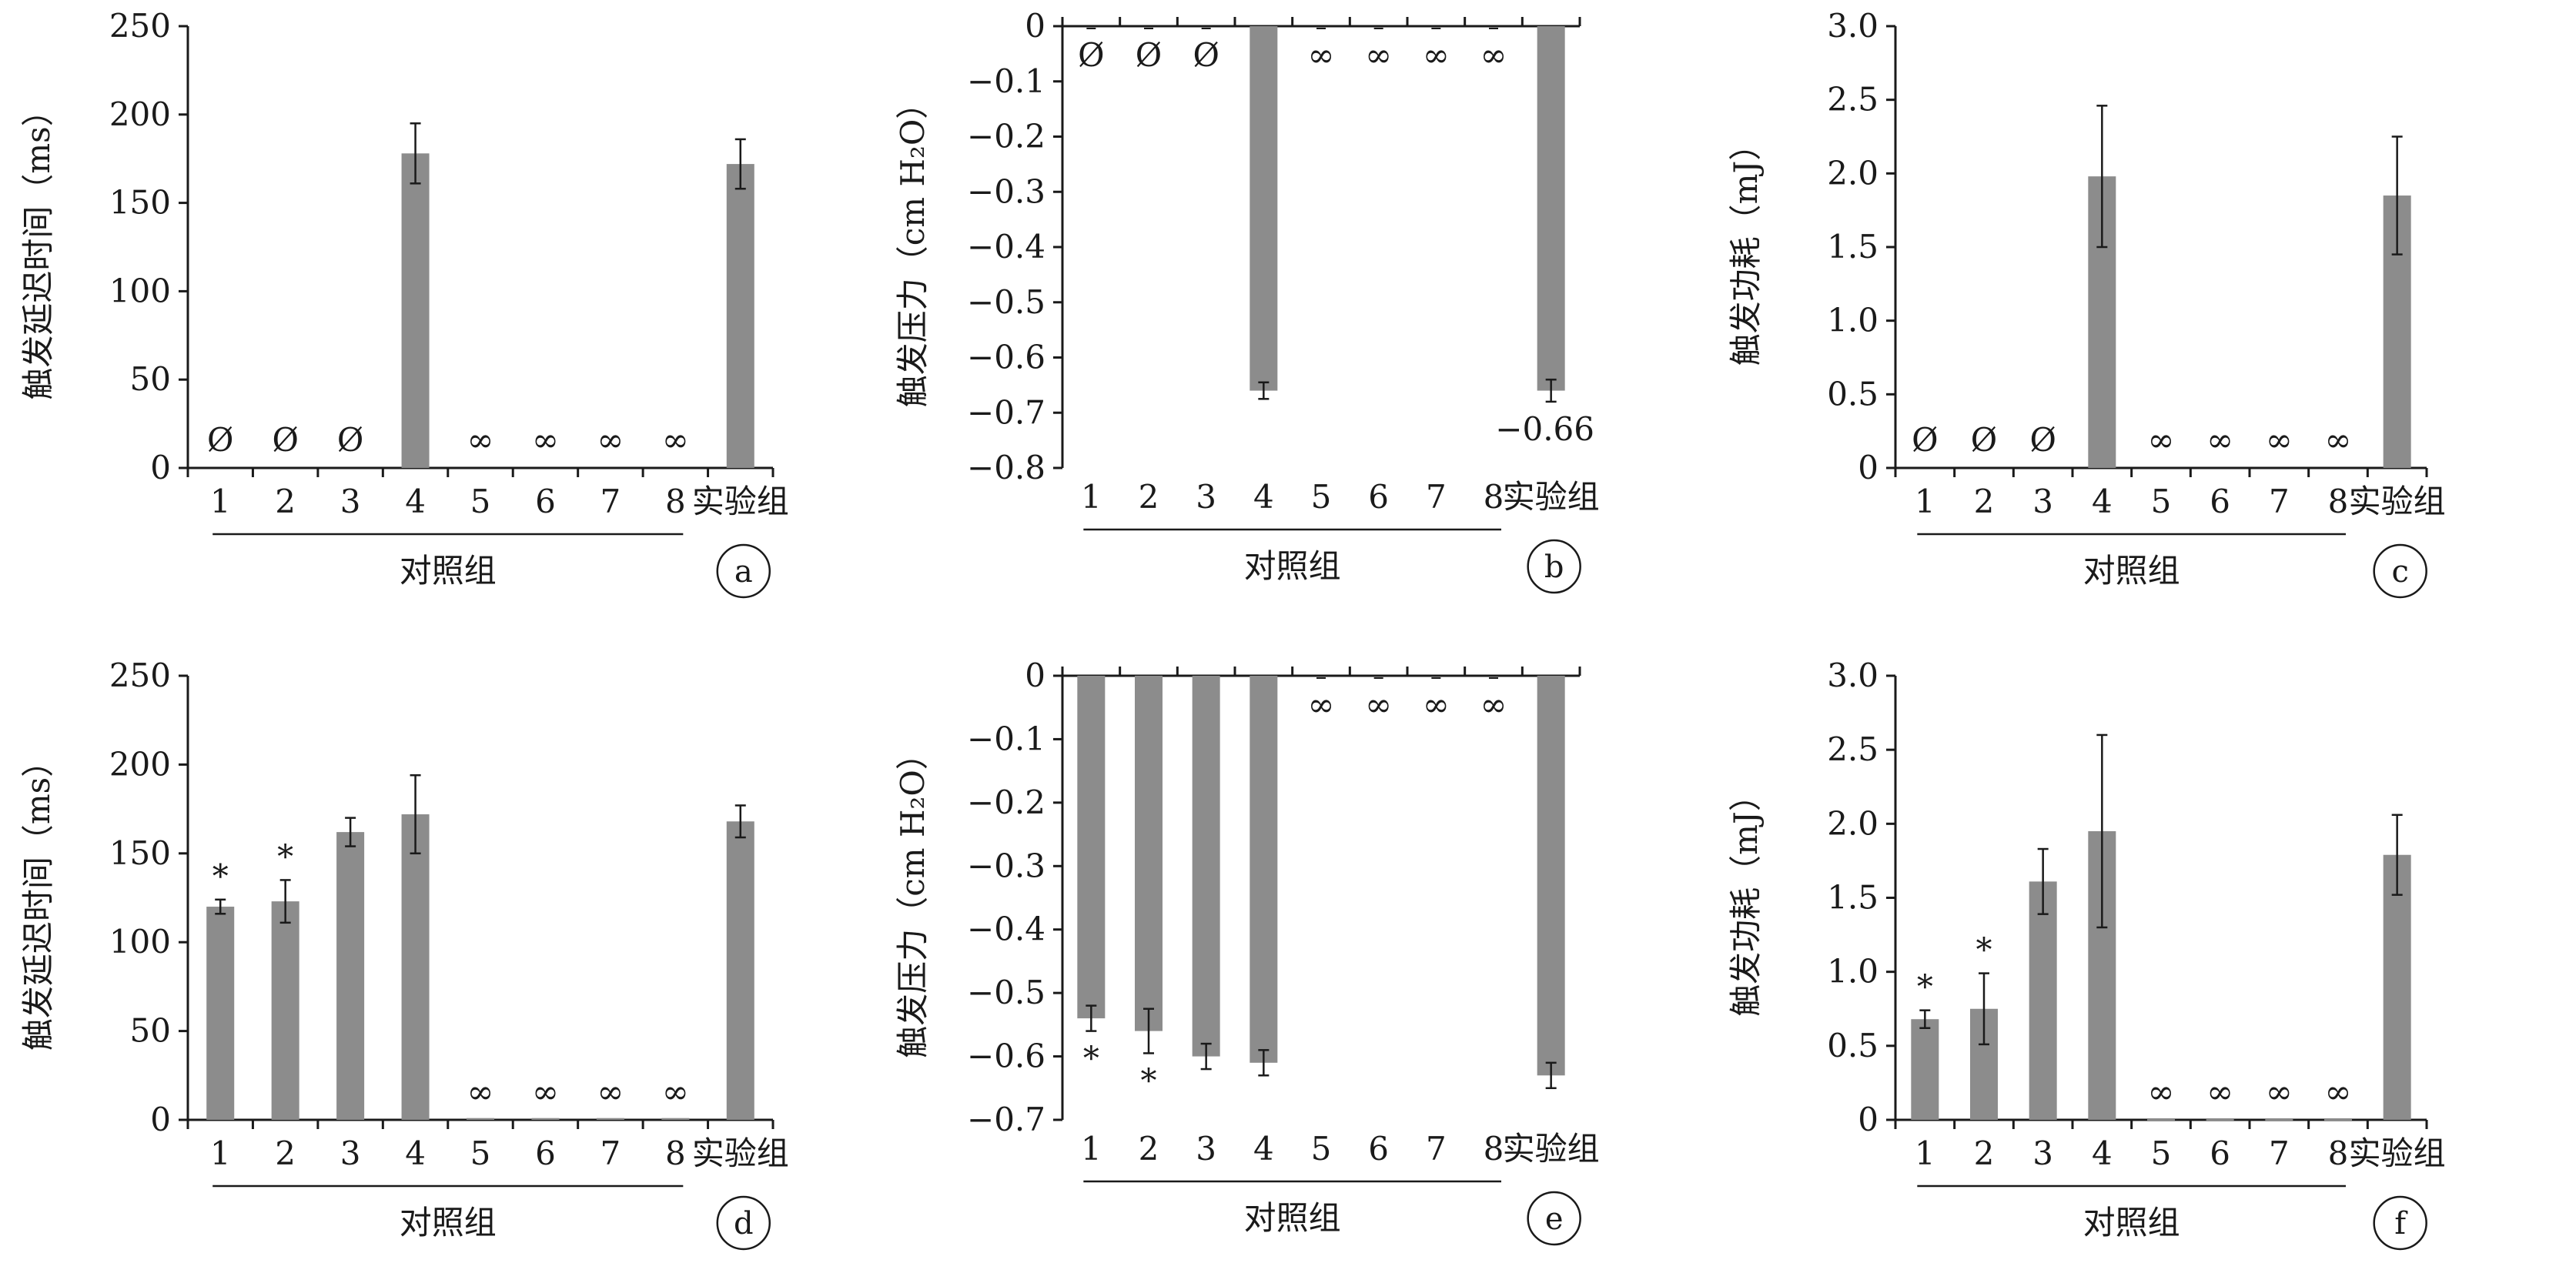 The image size is (2576, 1273). I want to click on y-tick-label: −0.5, so click(1006, 992).